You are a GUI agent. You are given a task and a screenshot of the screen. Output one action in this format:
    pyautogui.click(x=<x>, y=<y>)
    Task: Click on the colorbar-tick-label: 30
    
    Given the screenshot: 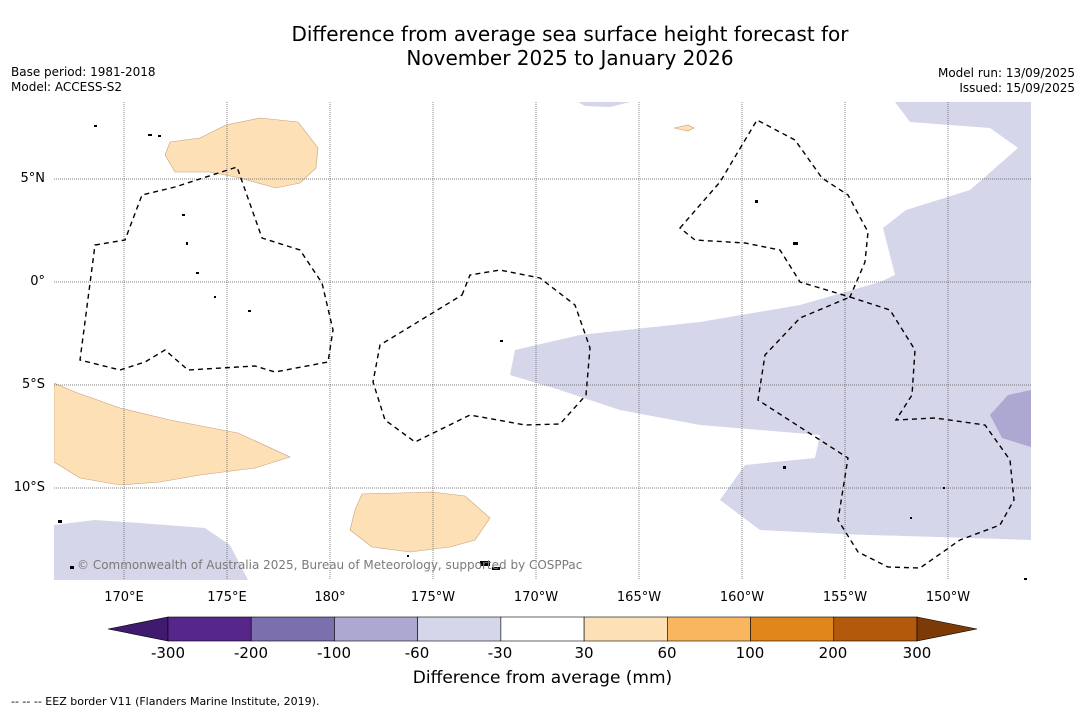 What is the action you would take?
    pyautogui.click(x=584, y=653)
    